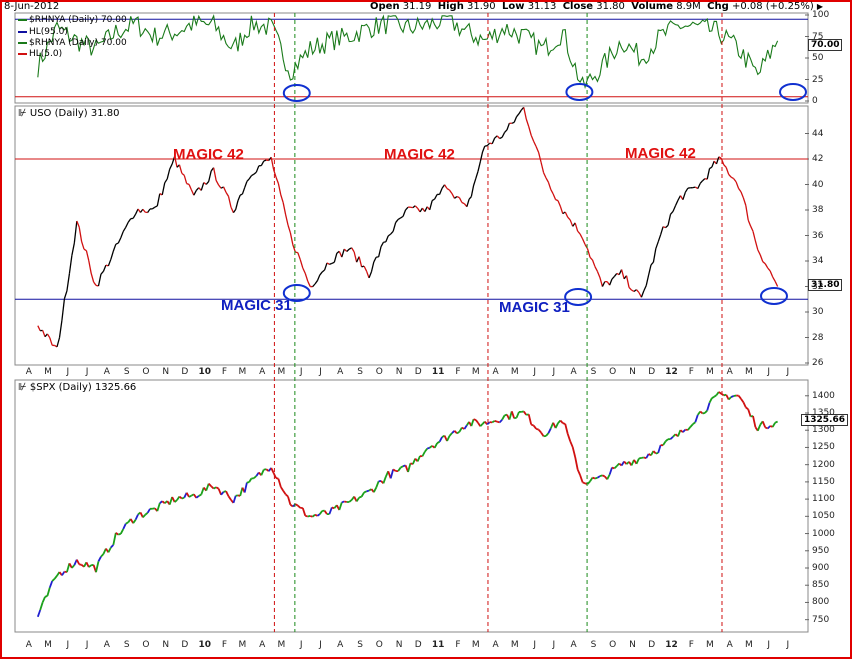  I want to click on rhnya-last-value: 70.00, so click(825, 45).